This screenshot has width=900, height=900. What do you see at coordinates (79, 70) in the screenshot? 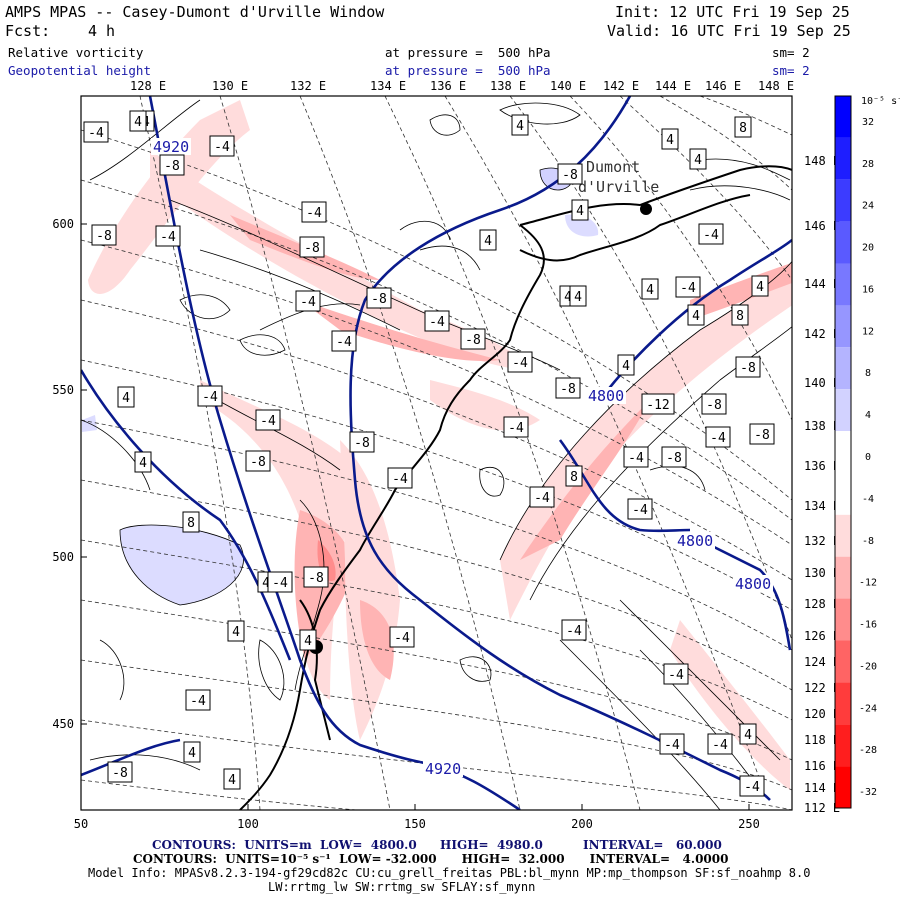
I see `field2-name: Geopotential height` at bounding box center [79, 70].